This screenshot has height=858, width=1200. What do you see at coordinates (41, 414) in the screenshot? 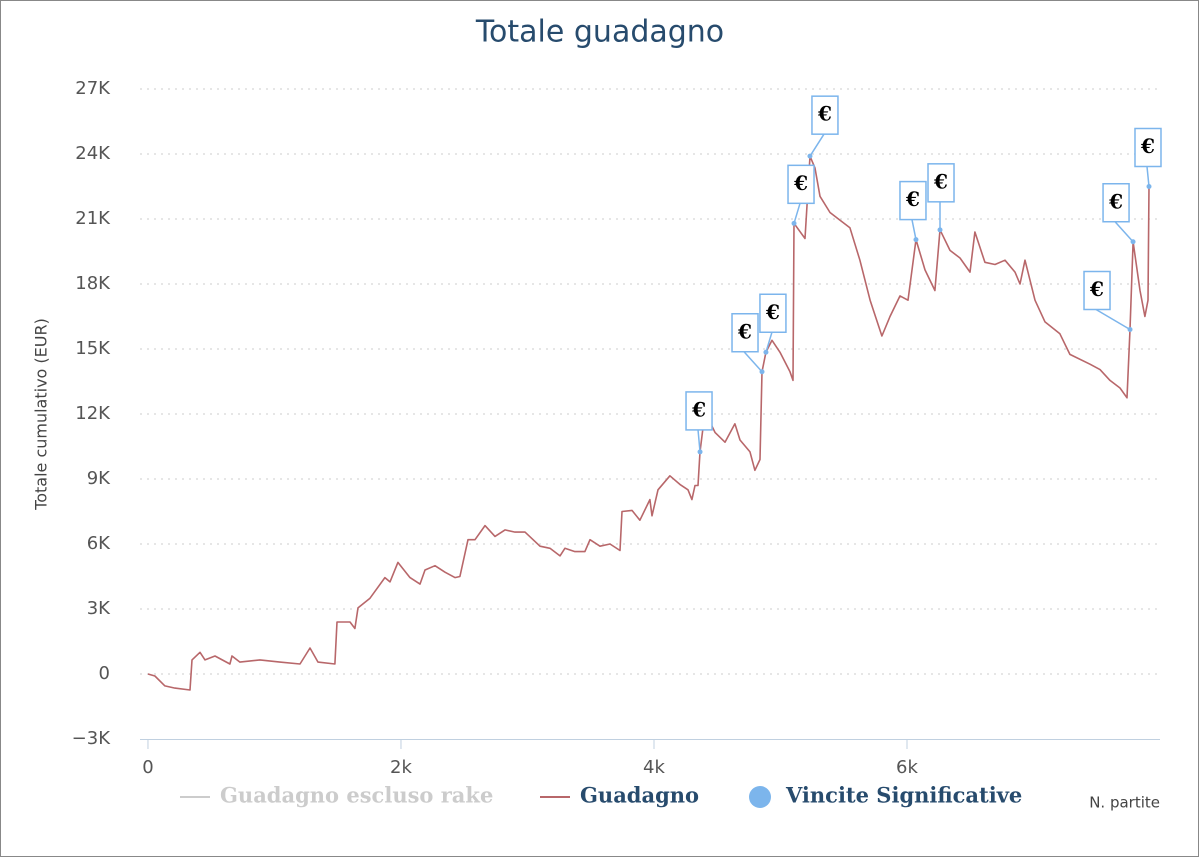
I see `y-axis-title: Totale cumulativo (EUR)` at bounding box center [41, 414].